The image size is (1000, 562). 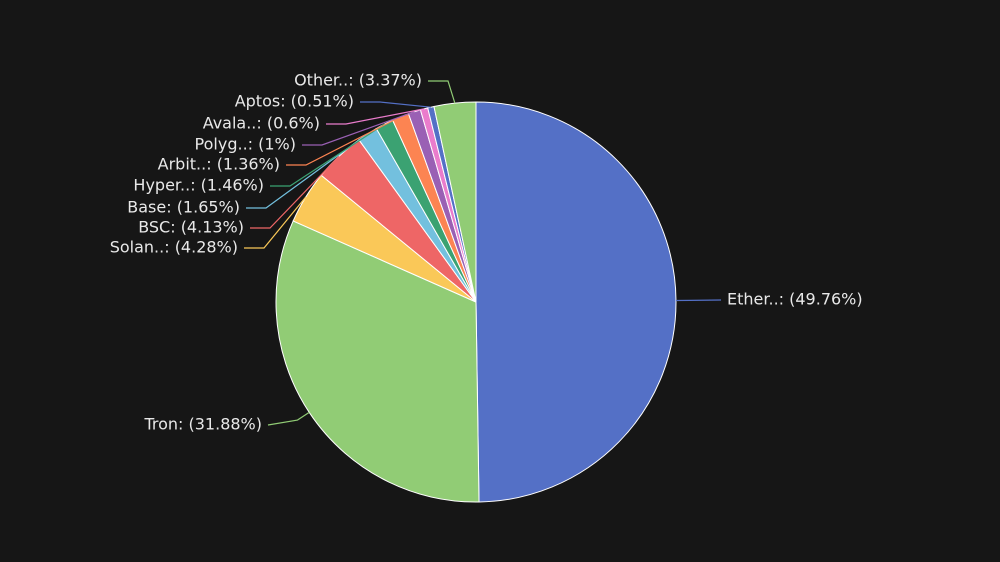 What do you see at coordinates (174, 247) in the screenshot?
I see `data-label: Solan..: (4.28%)` at bounding box center [174, 247].